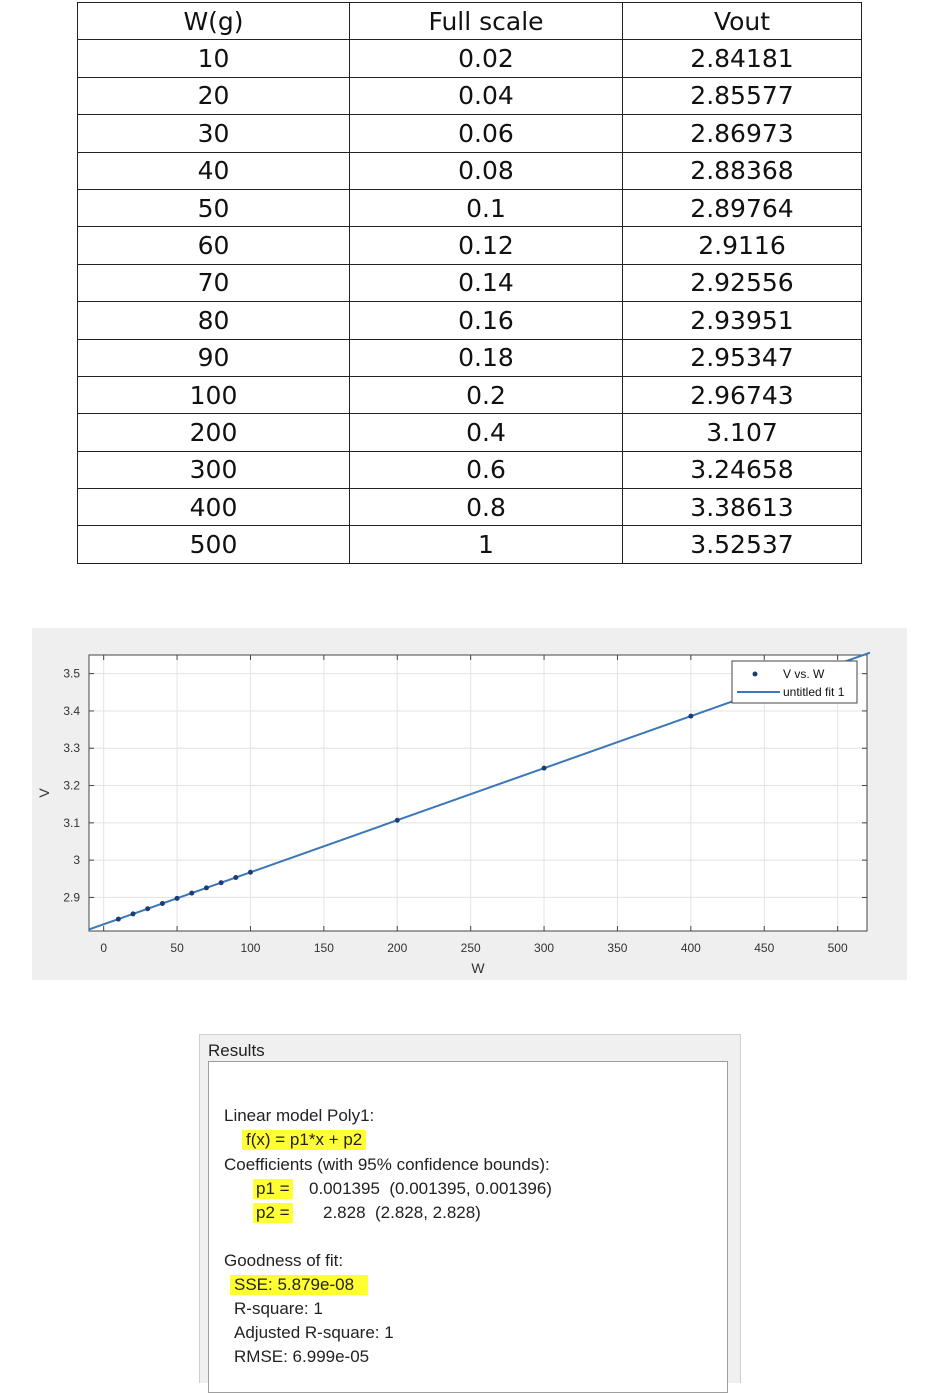  What do you see at coordinates (469, 507) in the screenshot?
I see `table-row: 400 0.8 3.38613` at bounding box center [469, 507].